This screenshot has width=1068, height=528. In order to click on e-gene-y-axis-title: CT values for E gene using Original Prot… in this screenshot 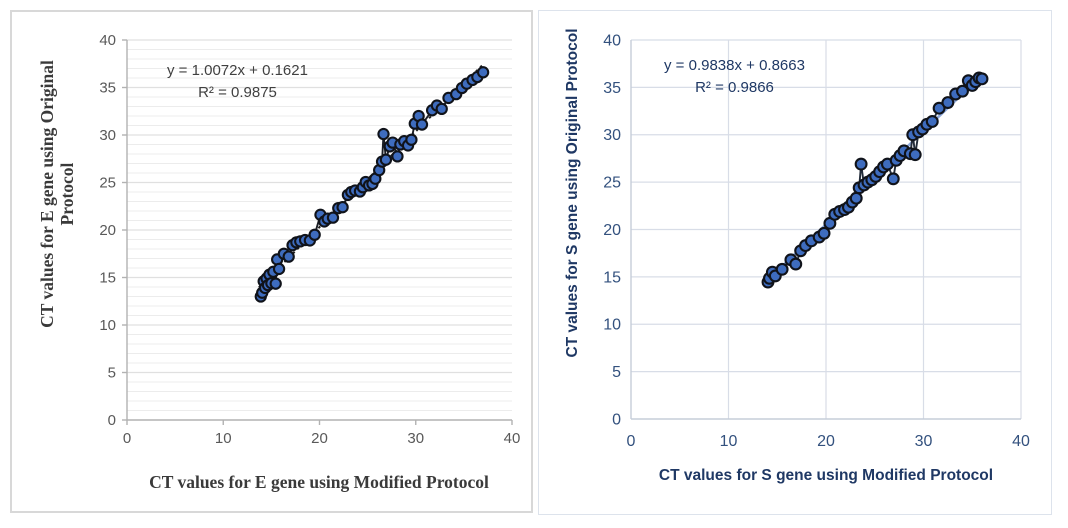, I will do `click(57, 194)`.